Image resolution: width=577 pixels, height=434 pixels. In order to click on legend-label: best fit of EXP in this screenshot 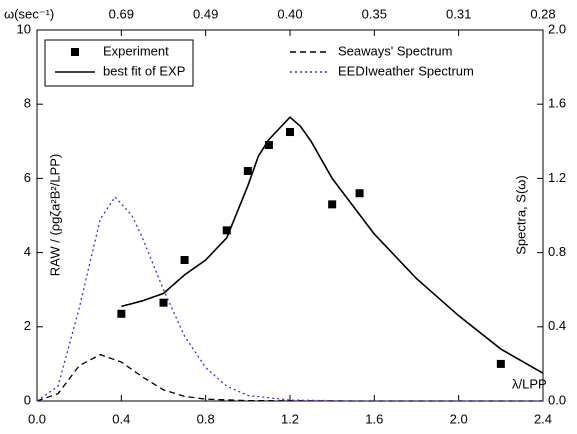, I will do `click(144, 70)`.